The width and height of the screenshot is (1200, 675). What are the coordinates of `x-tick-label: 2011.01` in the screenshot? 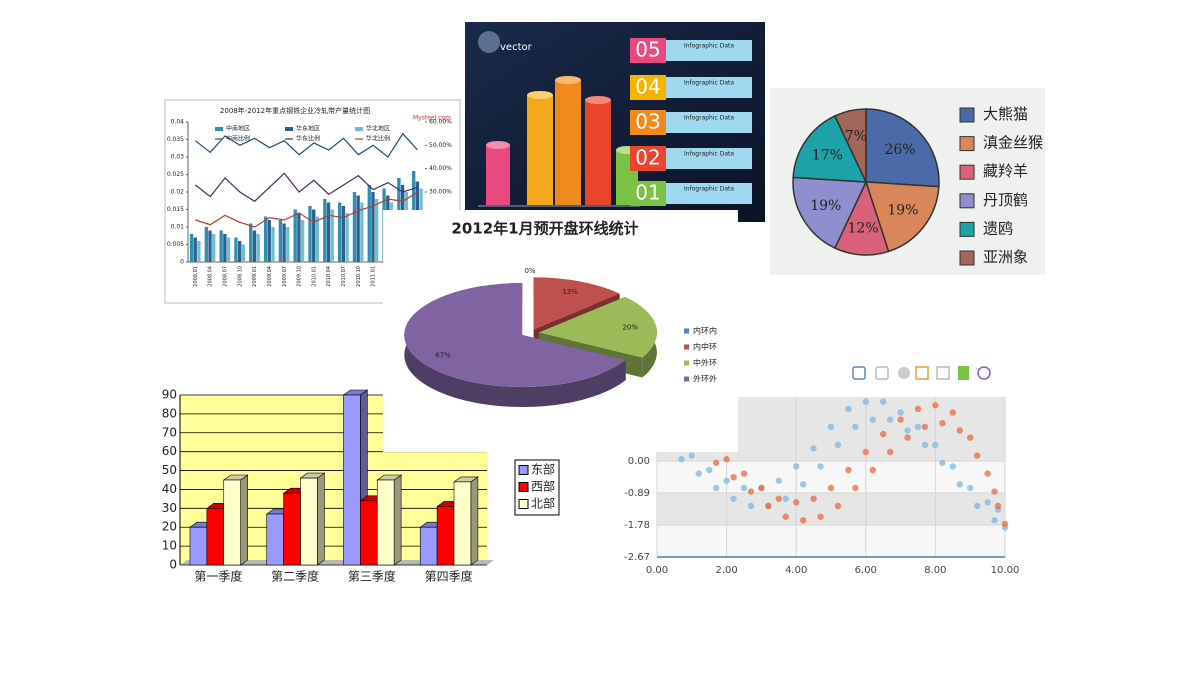 It's located at (374, 276).